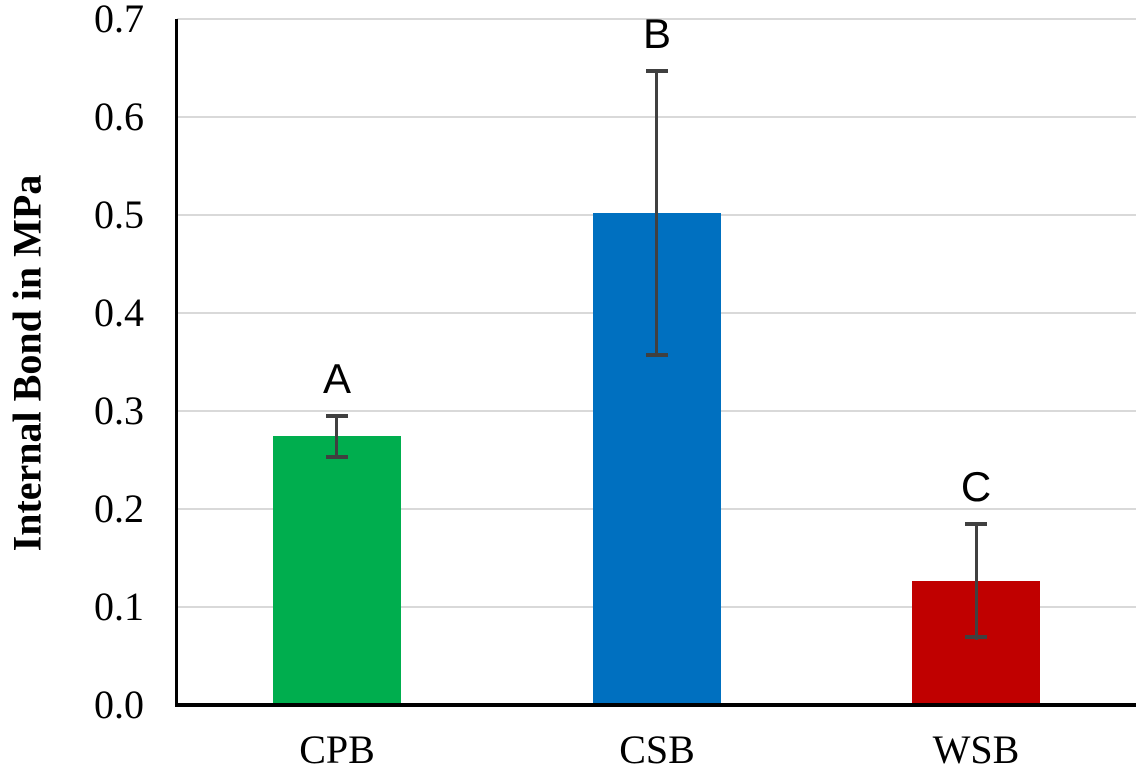 The image size is (1136, 771). I want to click on y-axis-line, so click(176, 363).